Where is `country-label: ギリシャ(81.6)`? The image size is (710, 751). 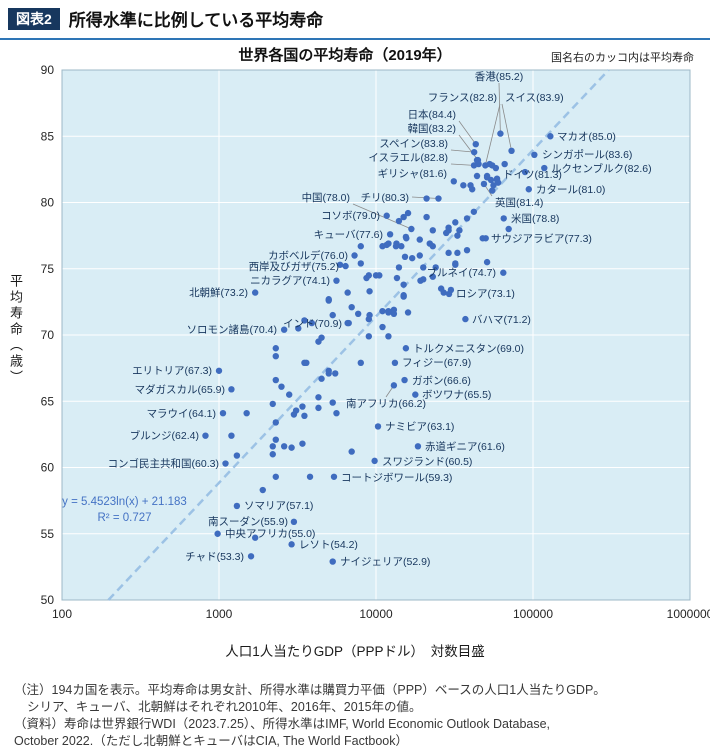 country-label: ギリシャ(81.6) is located at coordinates (412, 174).